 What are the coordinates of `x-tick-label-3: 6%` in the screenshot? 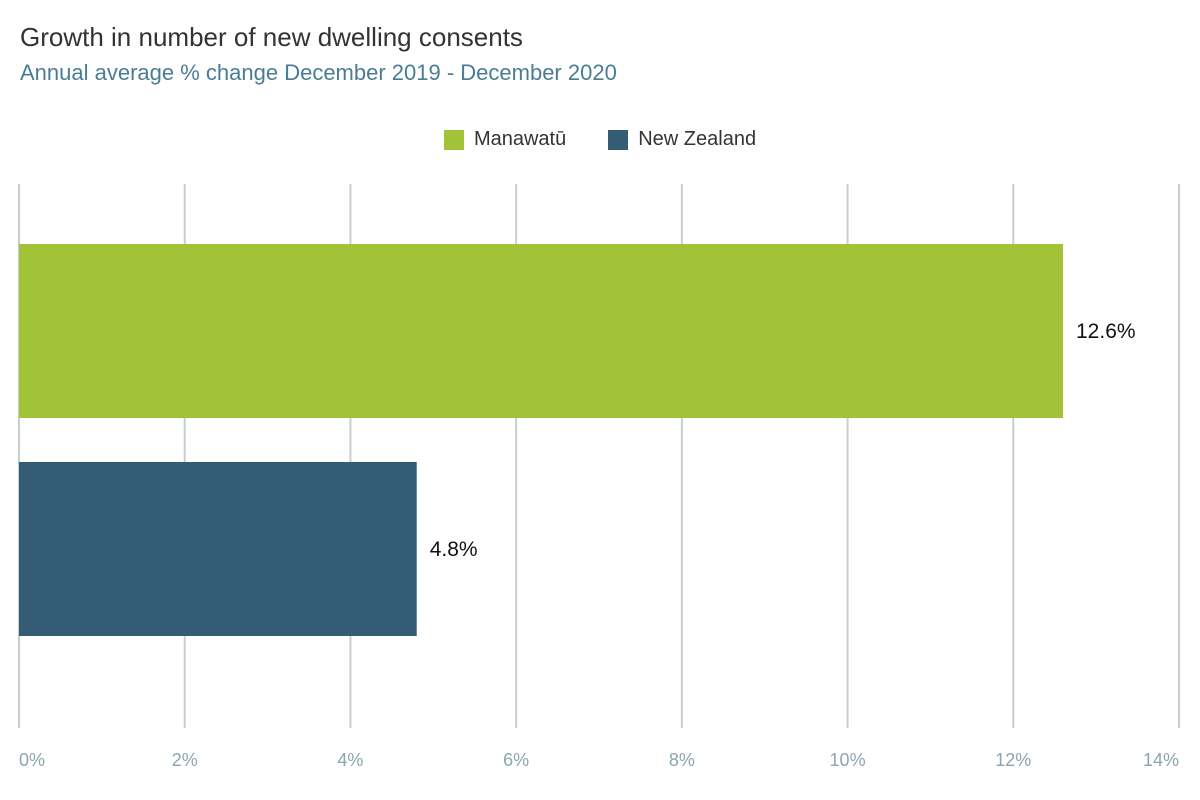 It's located at (516, 760).